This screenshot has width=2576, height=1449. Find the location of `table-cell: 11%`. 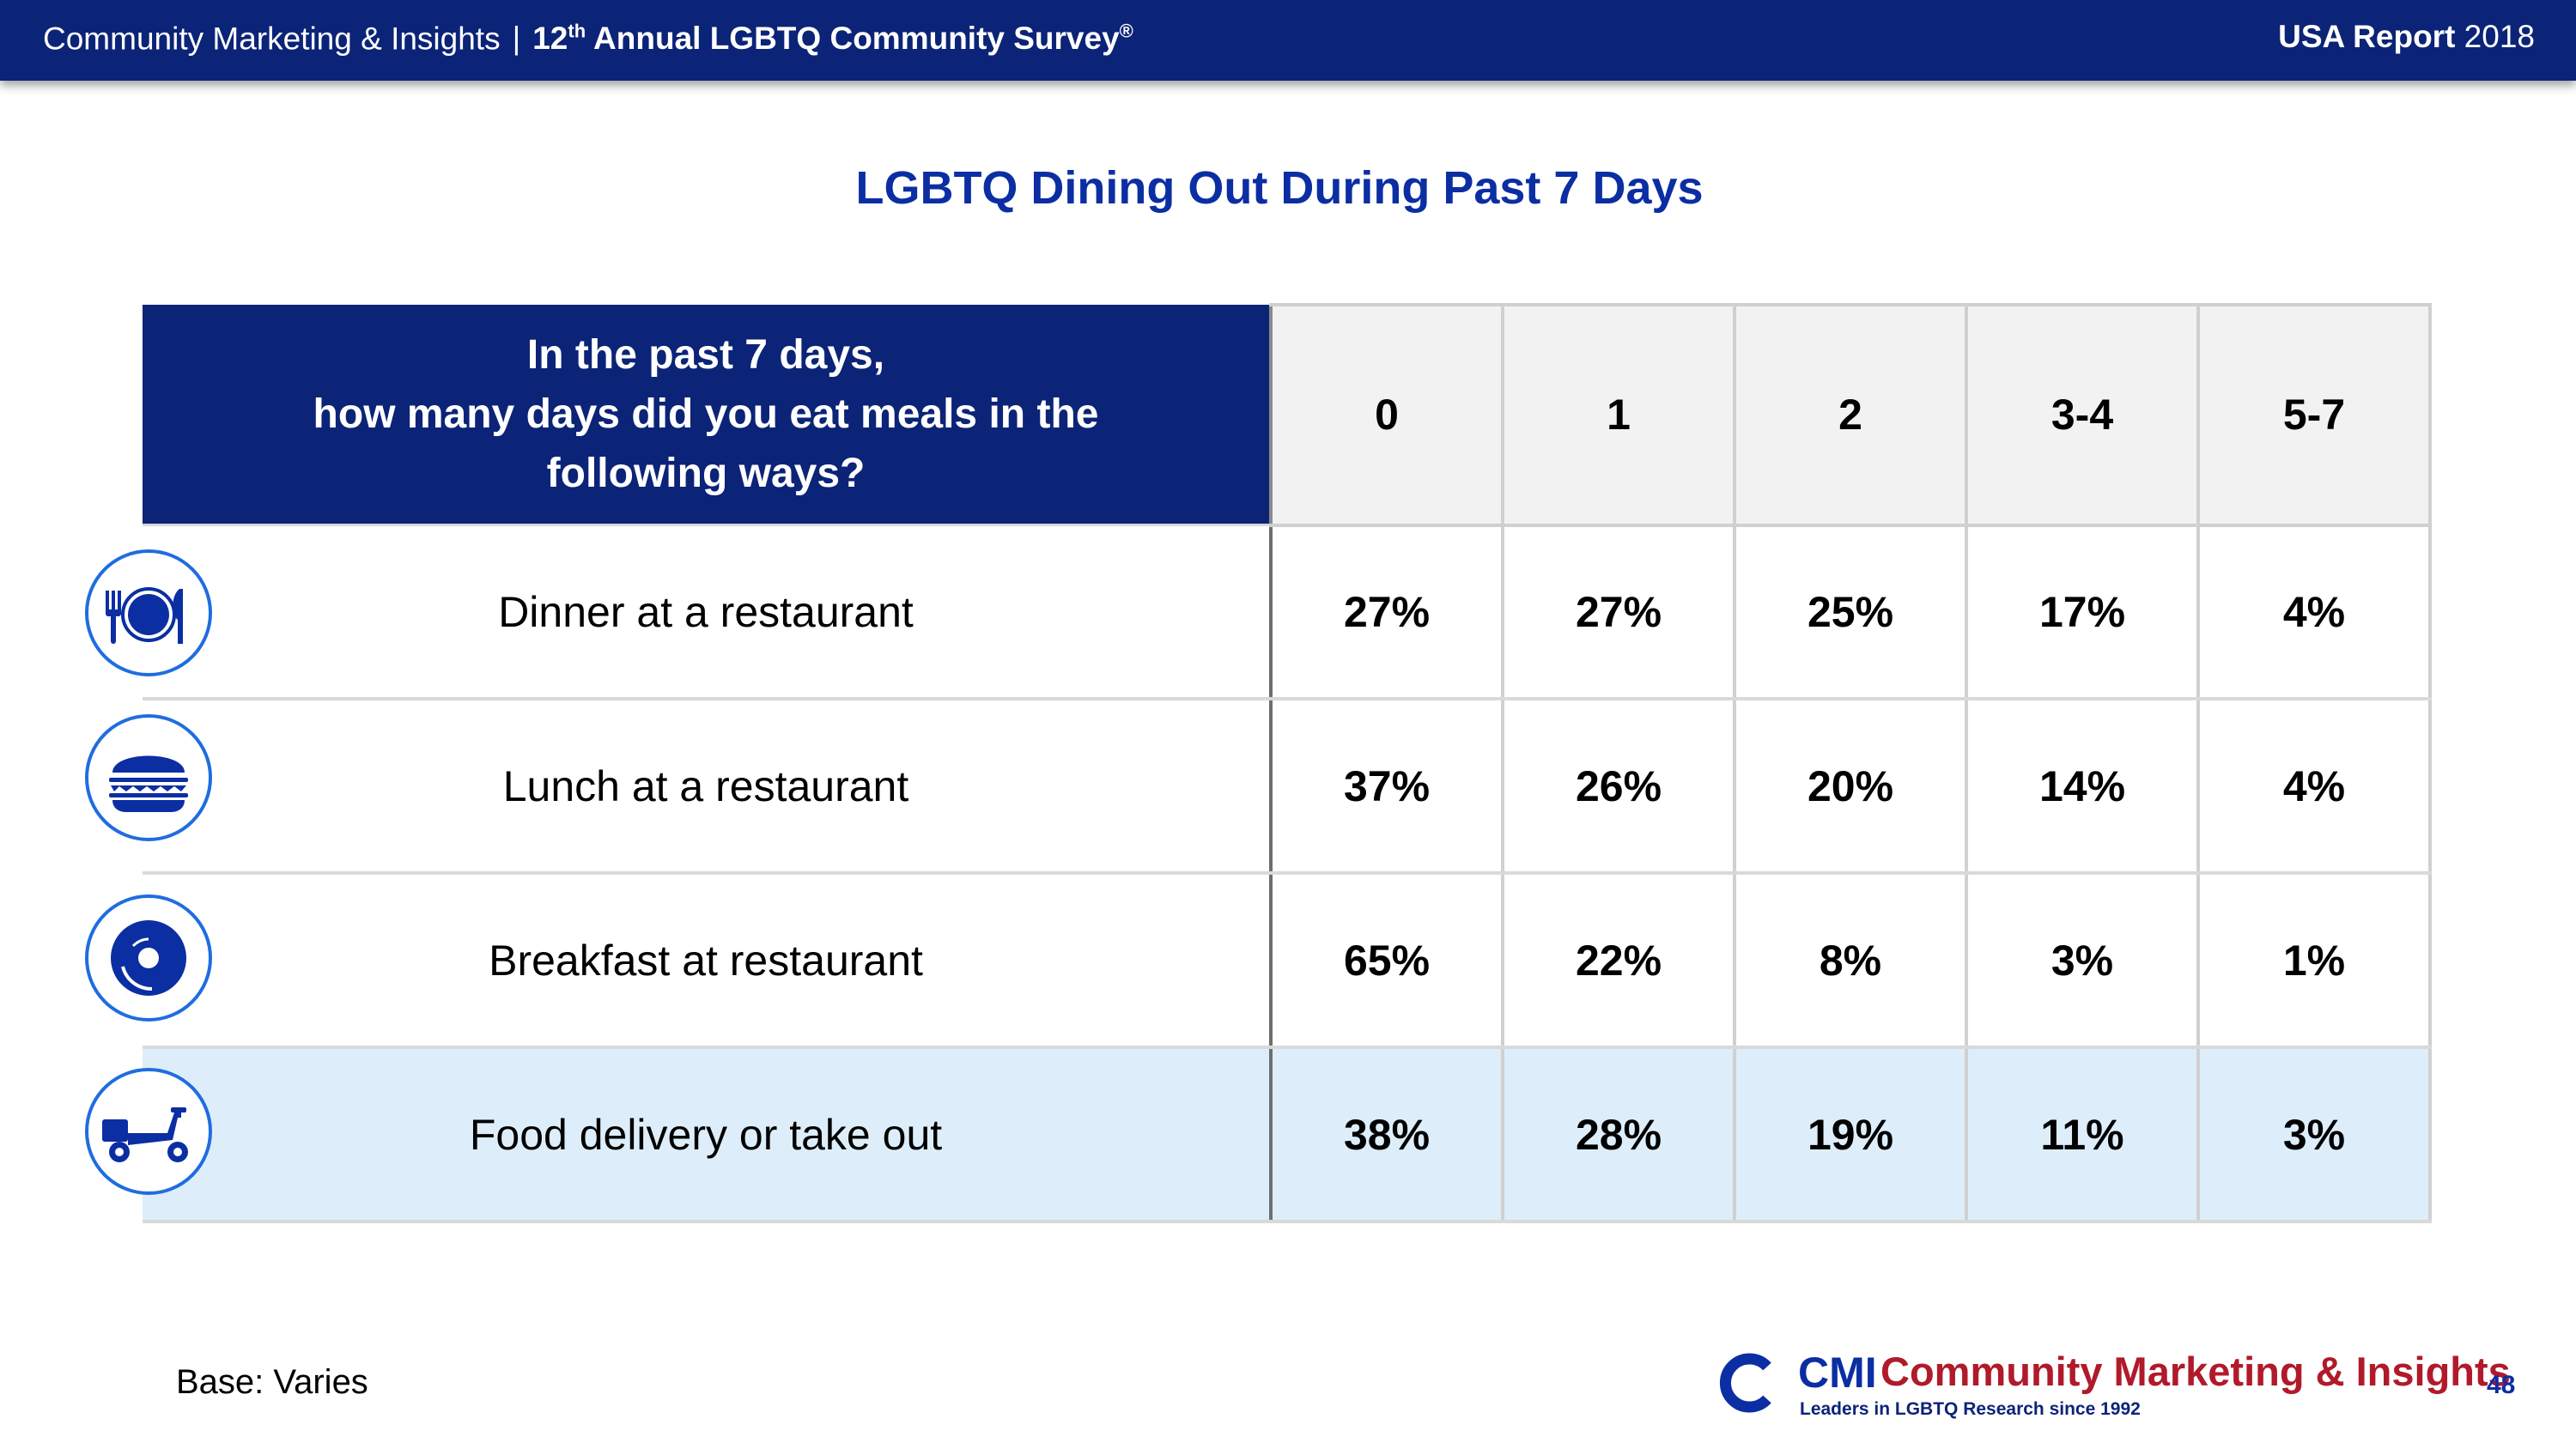

table-cell: 11% is located at coordinates (2082, 1135).